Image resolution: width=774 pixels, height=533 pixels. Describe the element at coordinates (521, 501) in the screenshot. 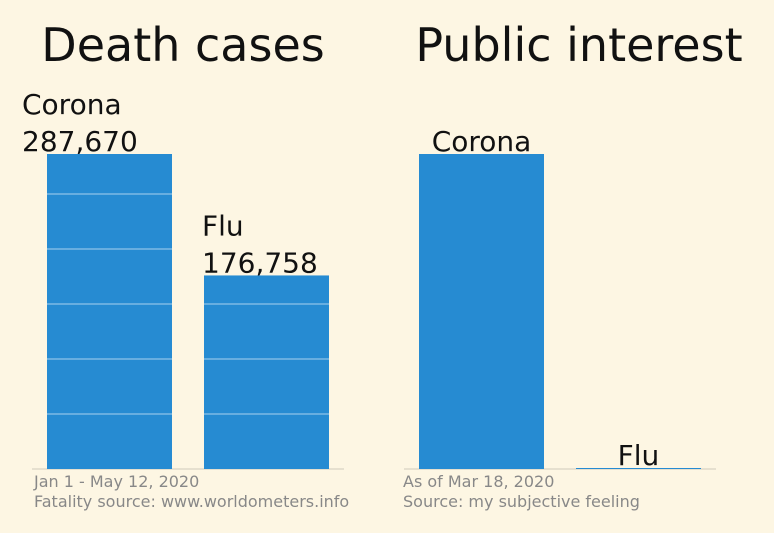

I see `public-interest-source-note: Source: my subjective feeling` at that location.